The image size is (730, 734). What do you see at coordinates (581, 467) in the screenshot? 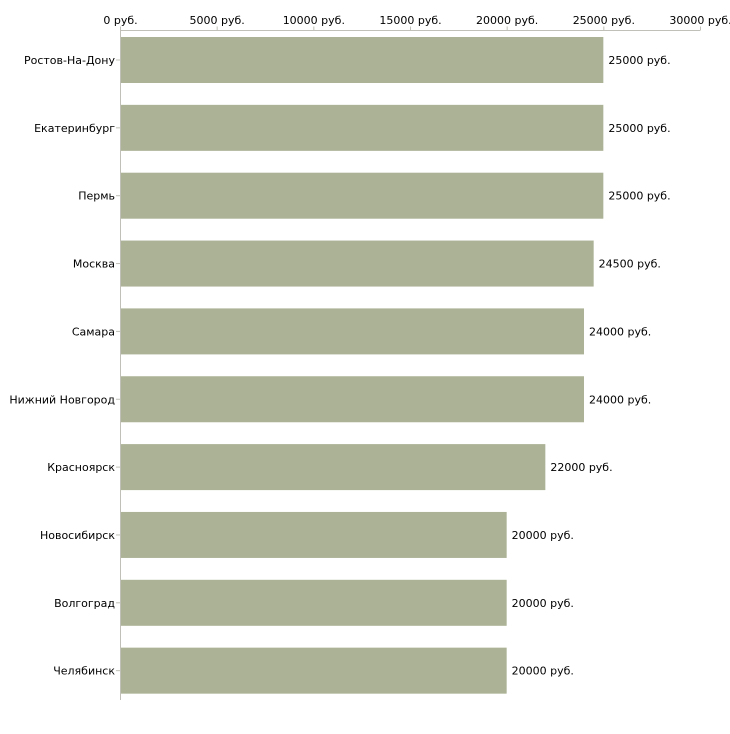
I see `value-label: 22000 руб.` at bounding box center [581, 467].